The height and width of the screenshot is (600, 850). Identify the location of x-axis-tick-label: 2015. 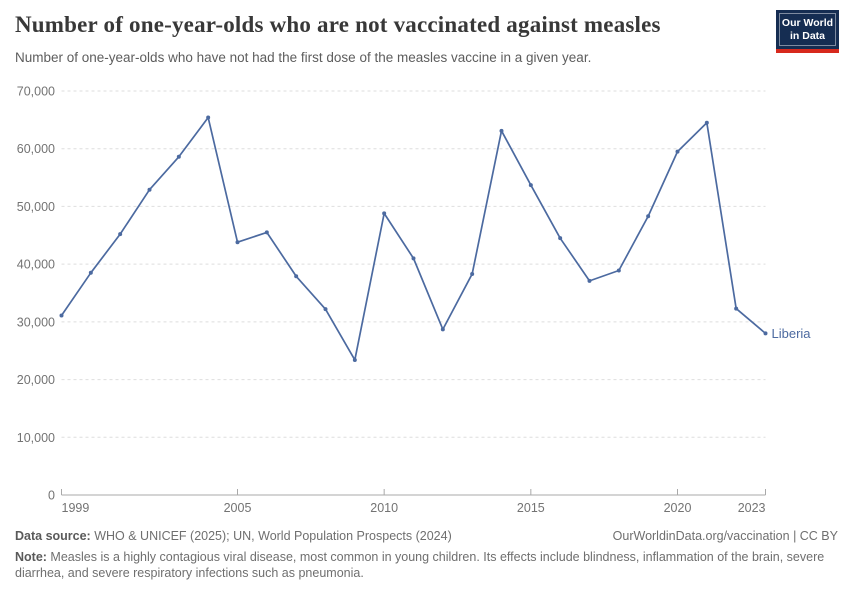
(531, 508).